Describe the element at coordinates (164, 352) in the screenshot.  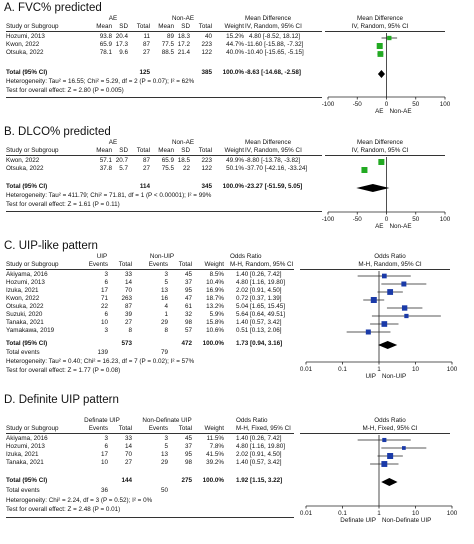
I see `total-events-2: 79` at that location.